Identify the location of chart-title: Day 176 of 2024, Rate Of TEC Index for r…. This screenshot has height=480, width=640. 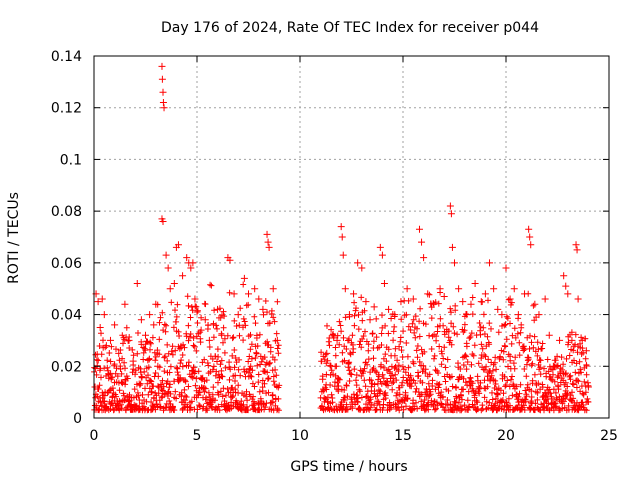
(350, 28).